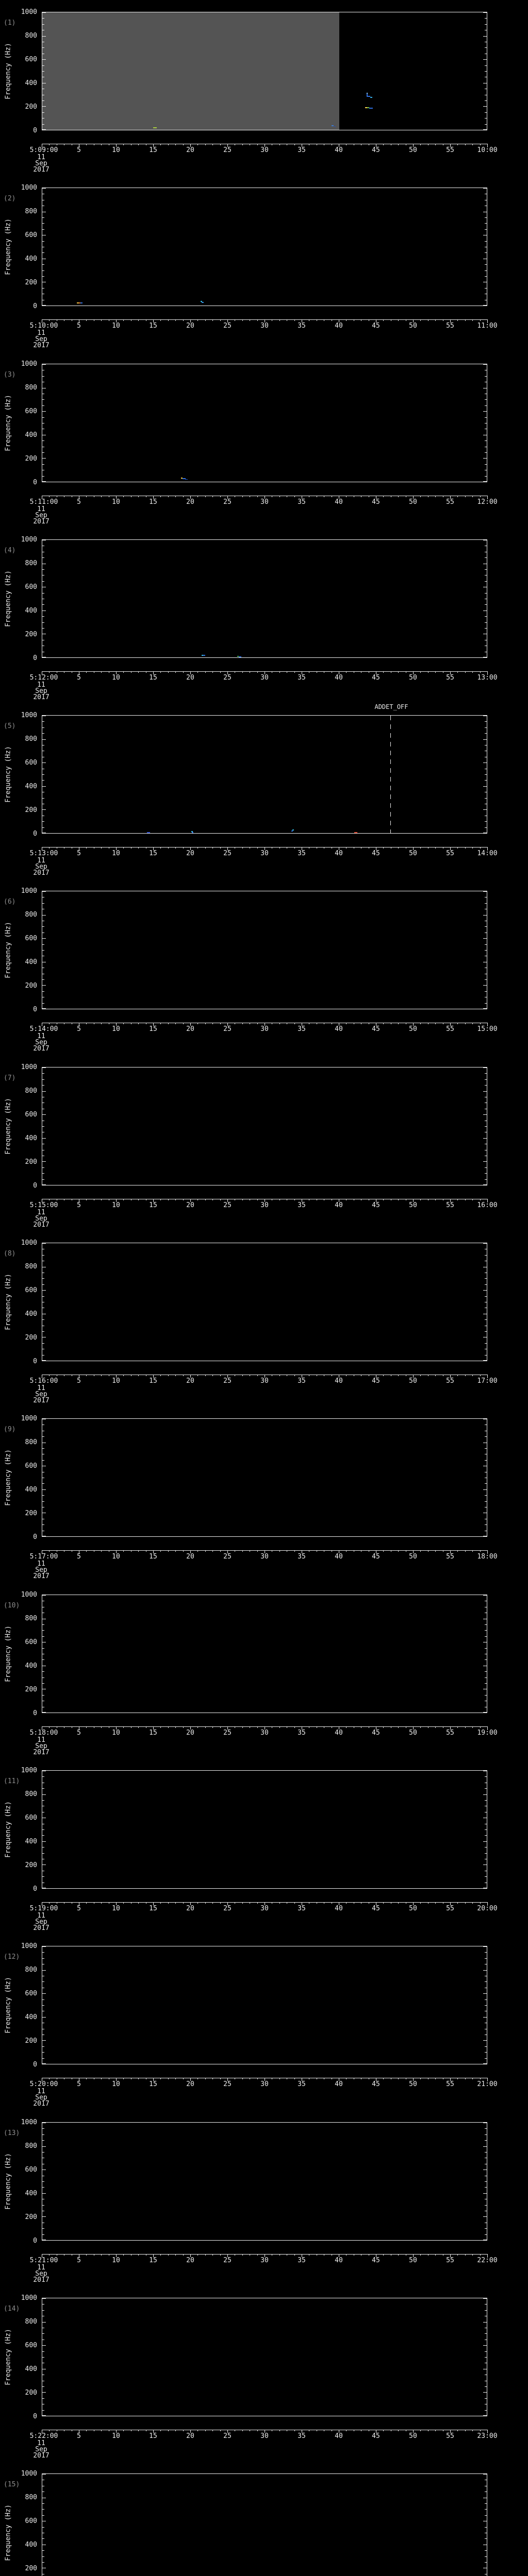 Image resolution: width=528 pixels, height=2576 pixels. Describe the element at coordinates (43, 150) in the screenshot. I see `axis-start-time-label: 5:09:00` at that location.